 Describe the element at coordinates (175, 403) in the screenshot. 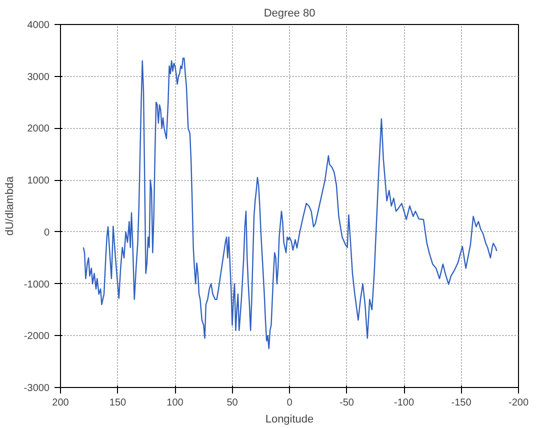

I see `x-tick-label: 100` at that location.